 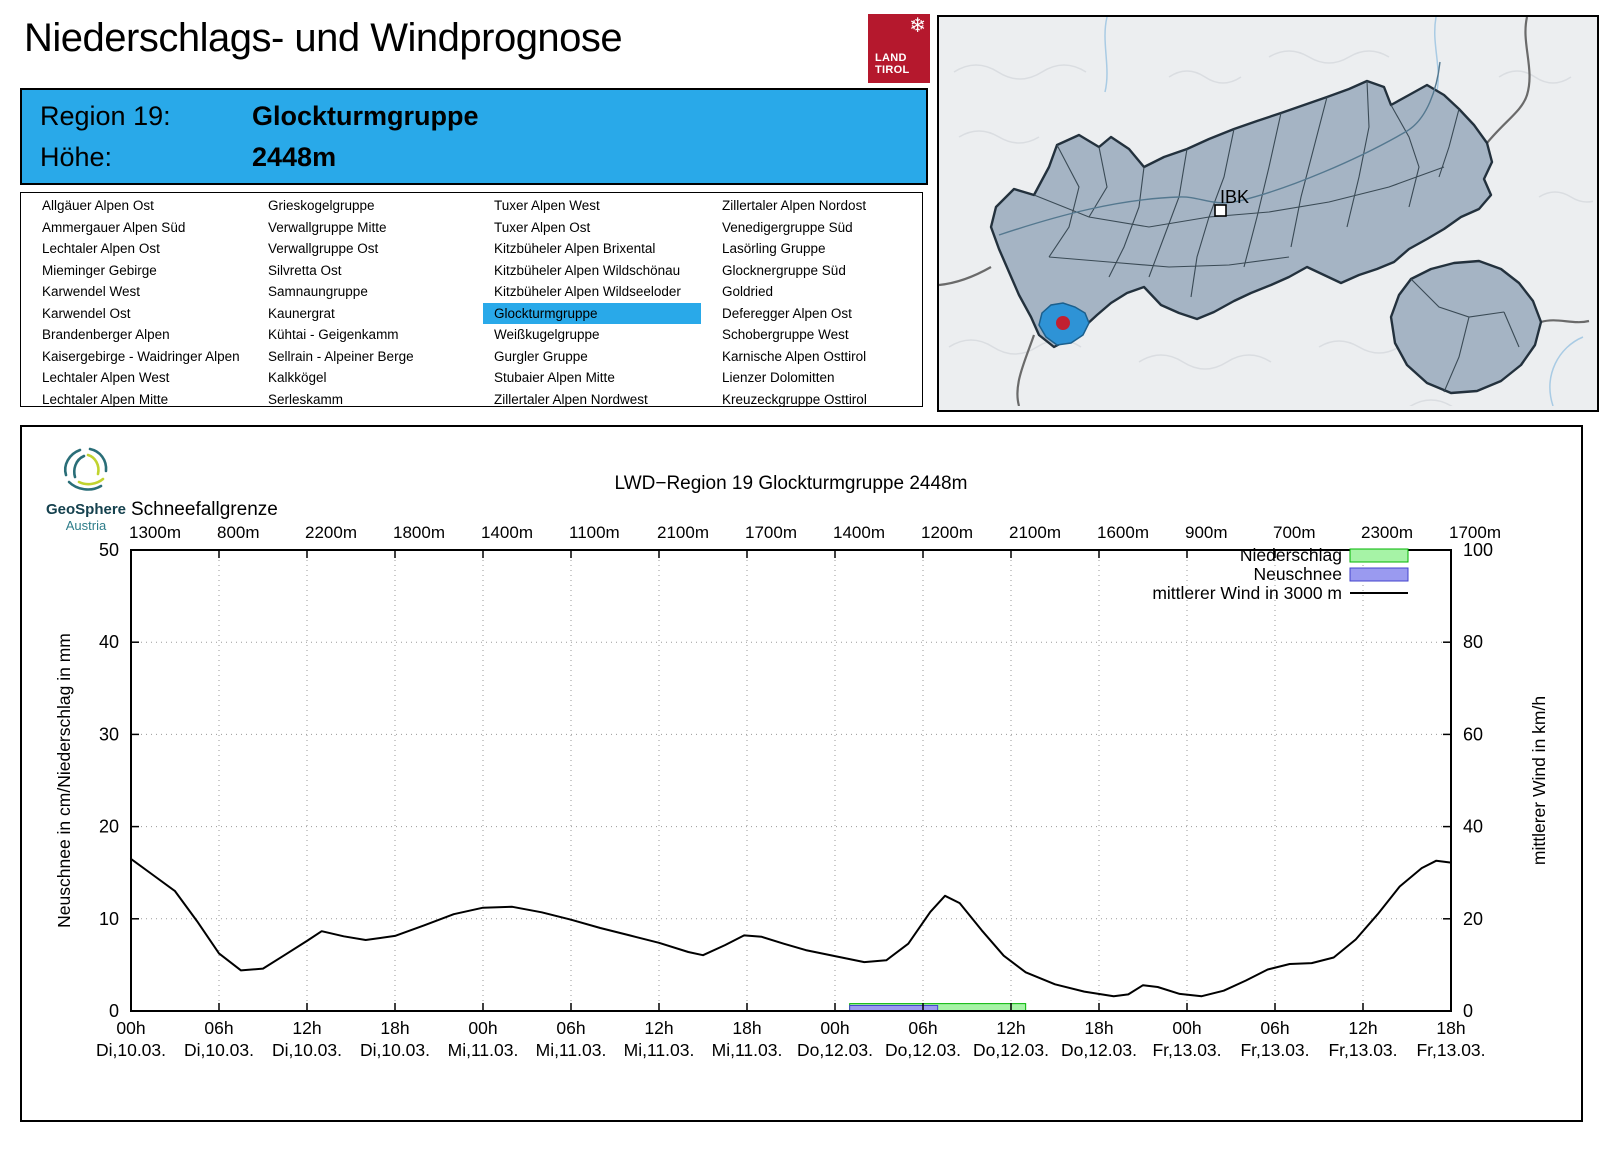 I want to click on region-list-item: Stubaier Alpen Mitte, so click(x=554, y=377).